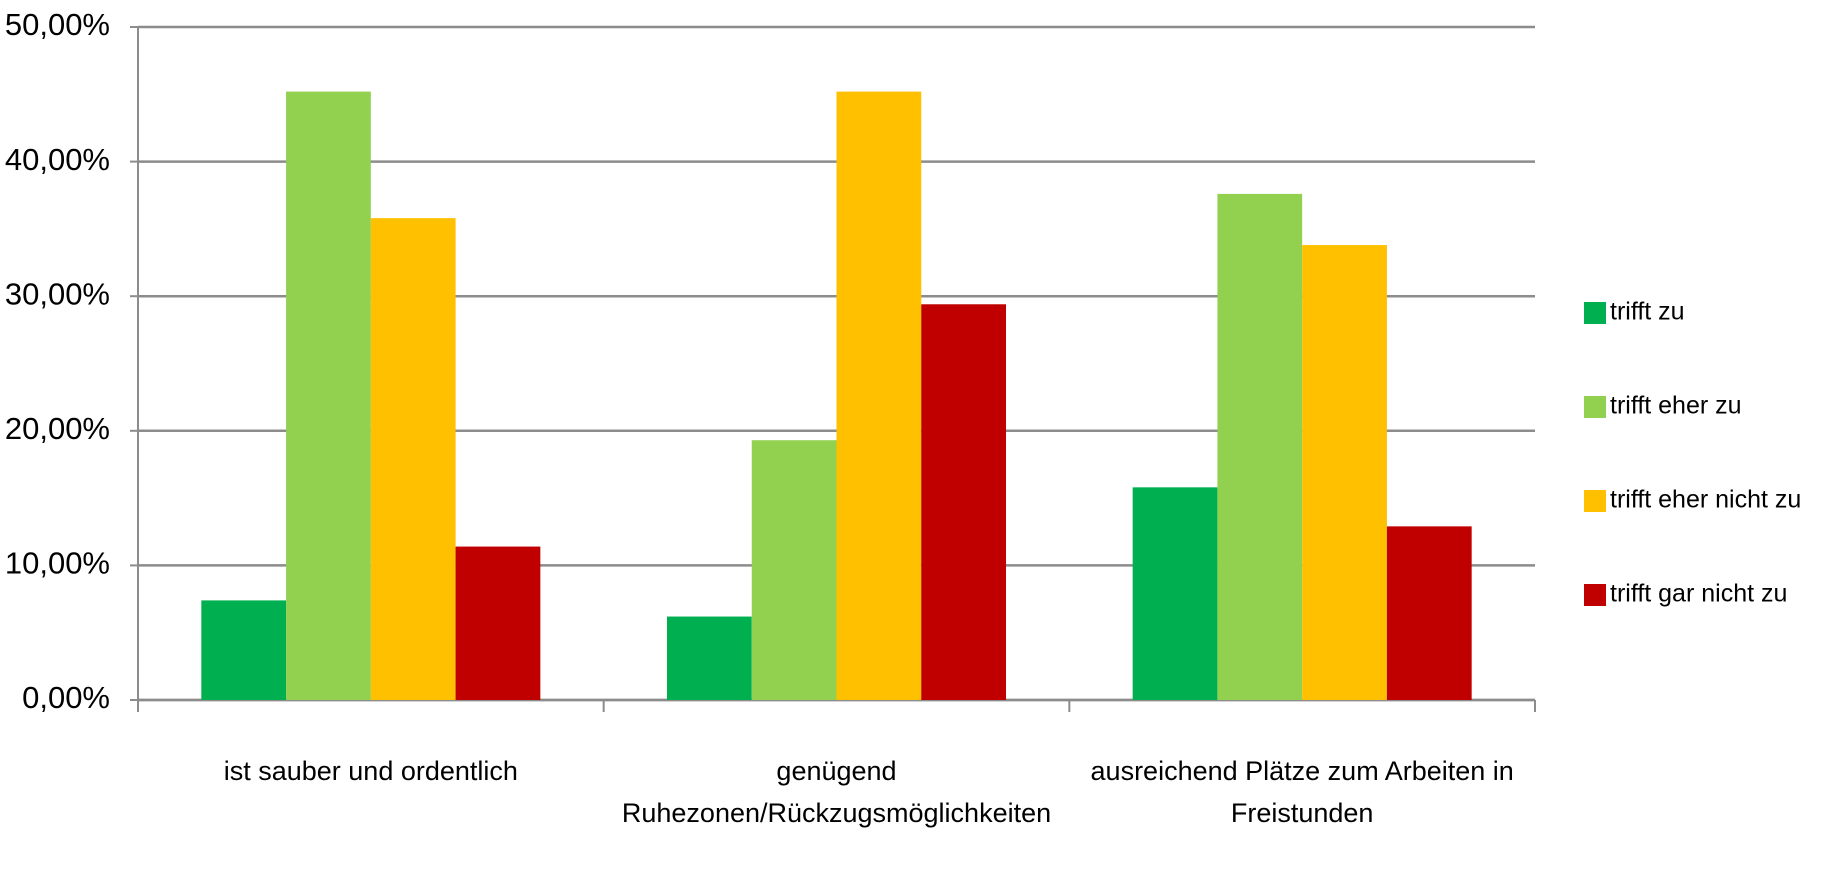 The image size is (1847, 874). What do you see at coordinates (1647, 312) in the screenshot?
I see `legend-label: trifft zu` at bounding box center [1647, 312].